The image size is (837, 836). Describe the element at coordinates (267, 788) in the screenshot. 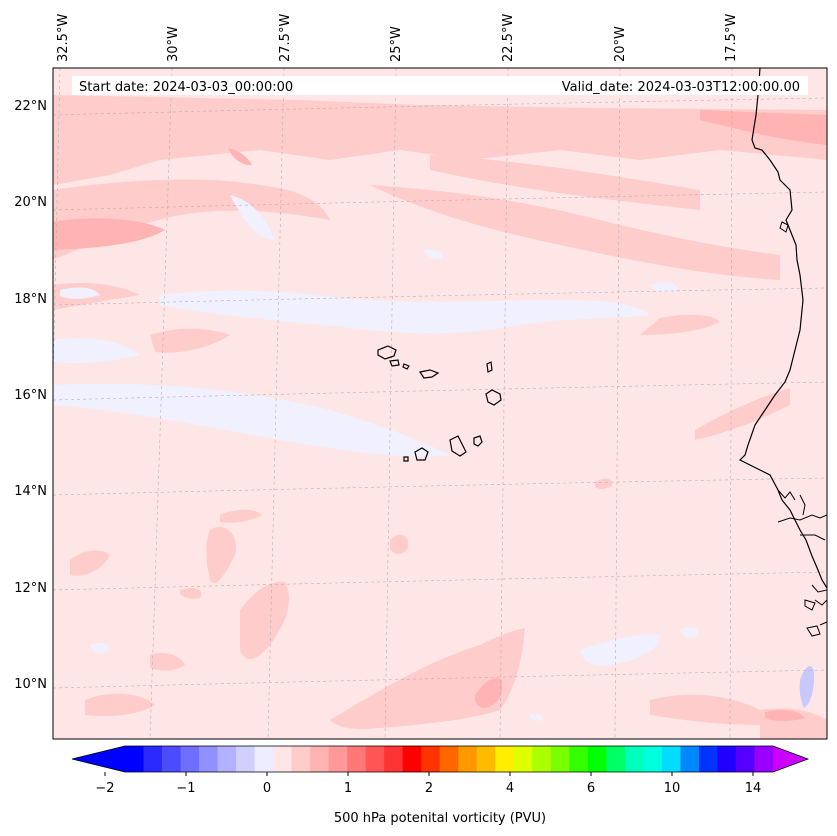

I see `colorbar-tick-label: 0` at that location.